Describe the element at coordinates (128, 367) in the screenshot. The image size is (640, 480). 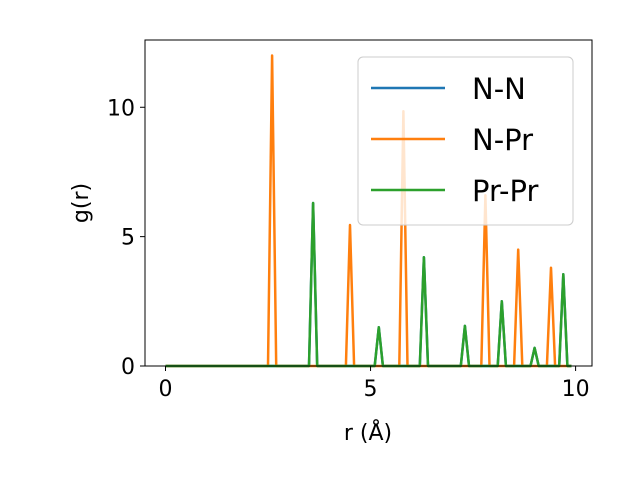
I see `y-tick-label: 0` at that location.